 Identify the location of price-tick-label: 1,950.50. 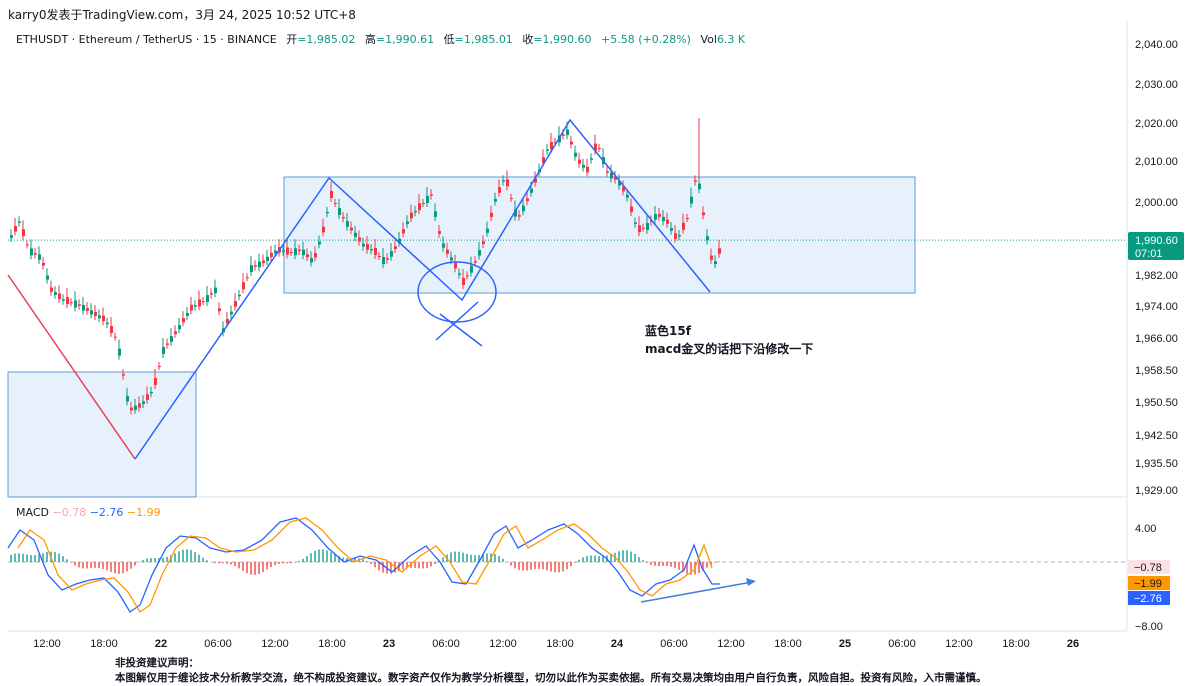
(1156, 403).